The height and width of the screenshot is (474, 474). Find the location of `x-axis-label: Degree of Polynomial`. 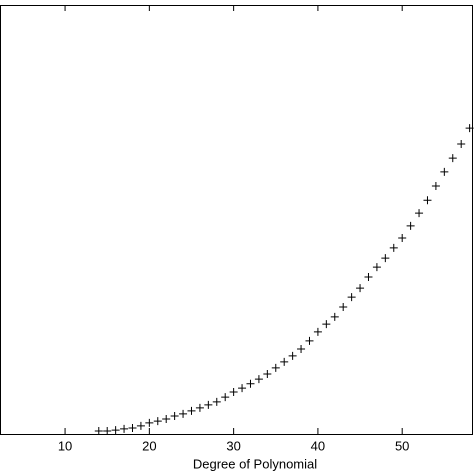

x-axis-label: Degree of Polynomial is located at coordinates (255, 463).